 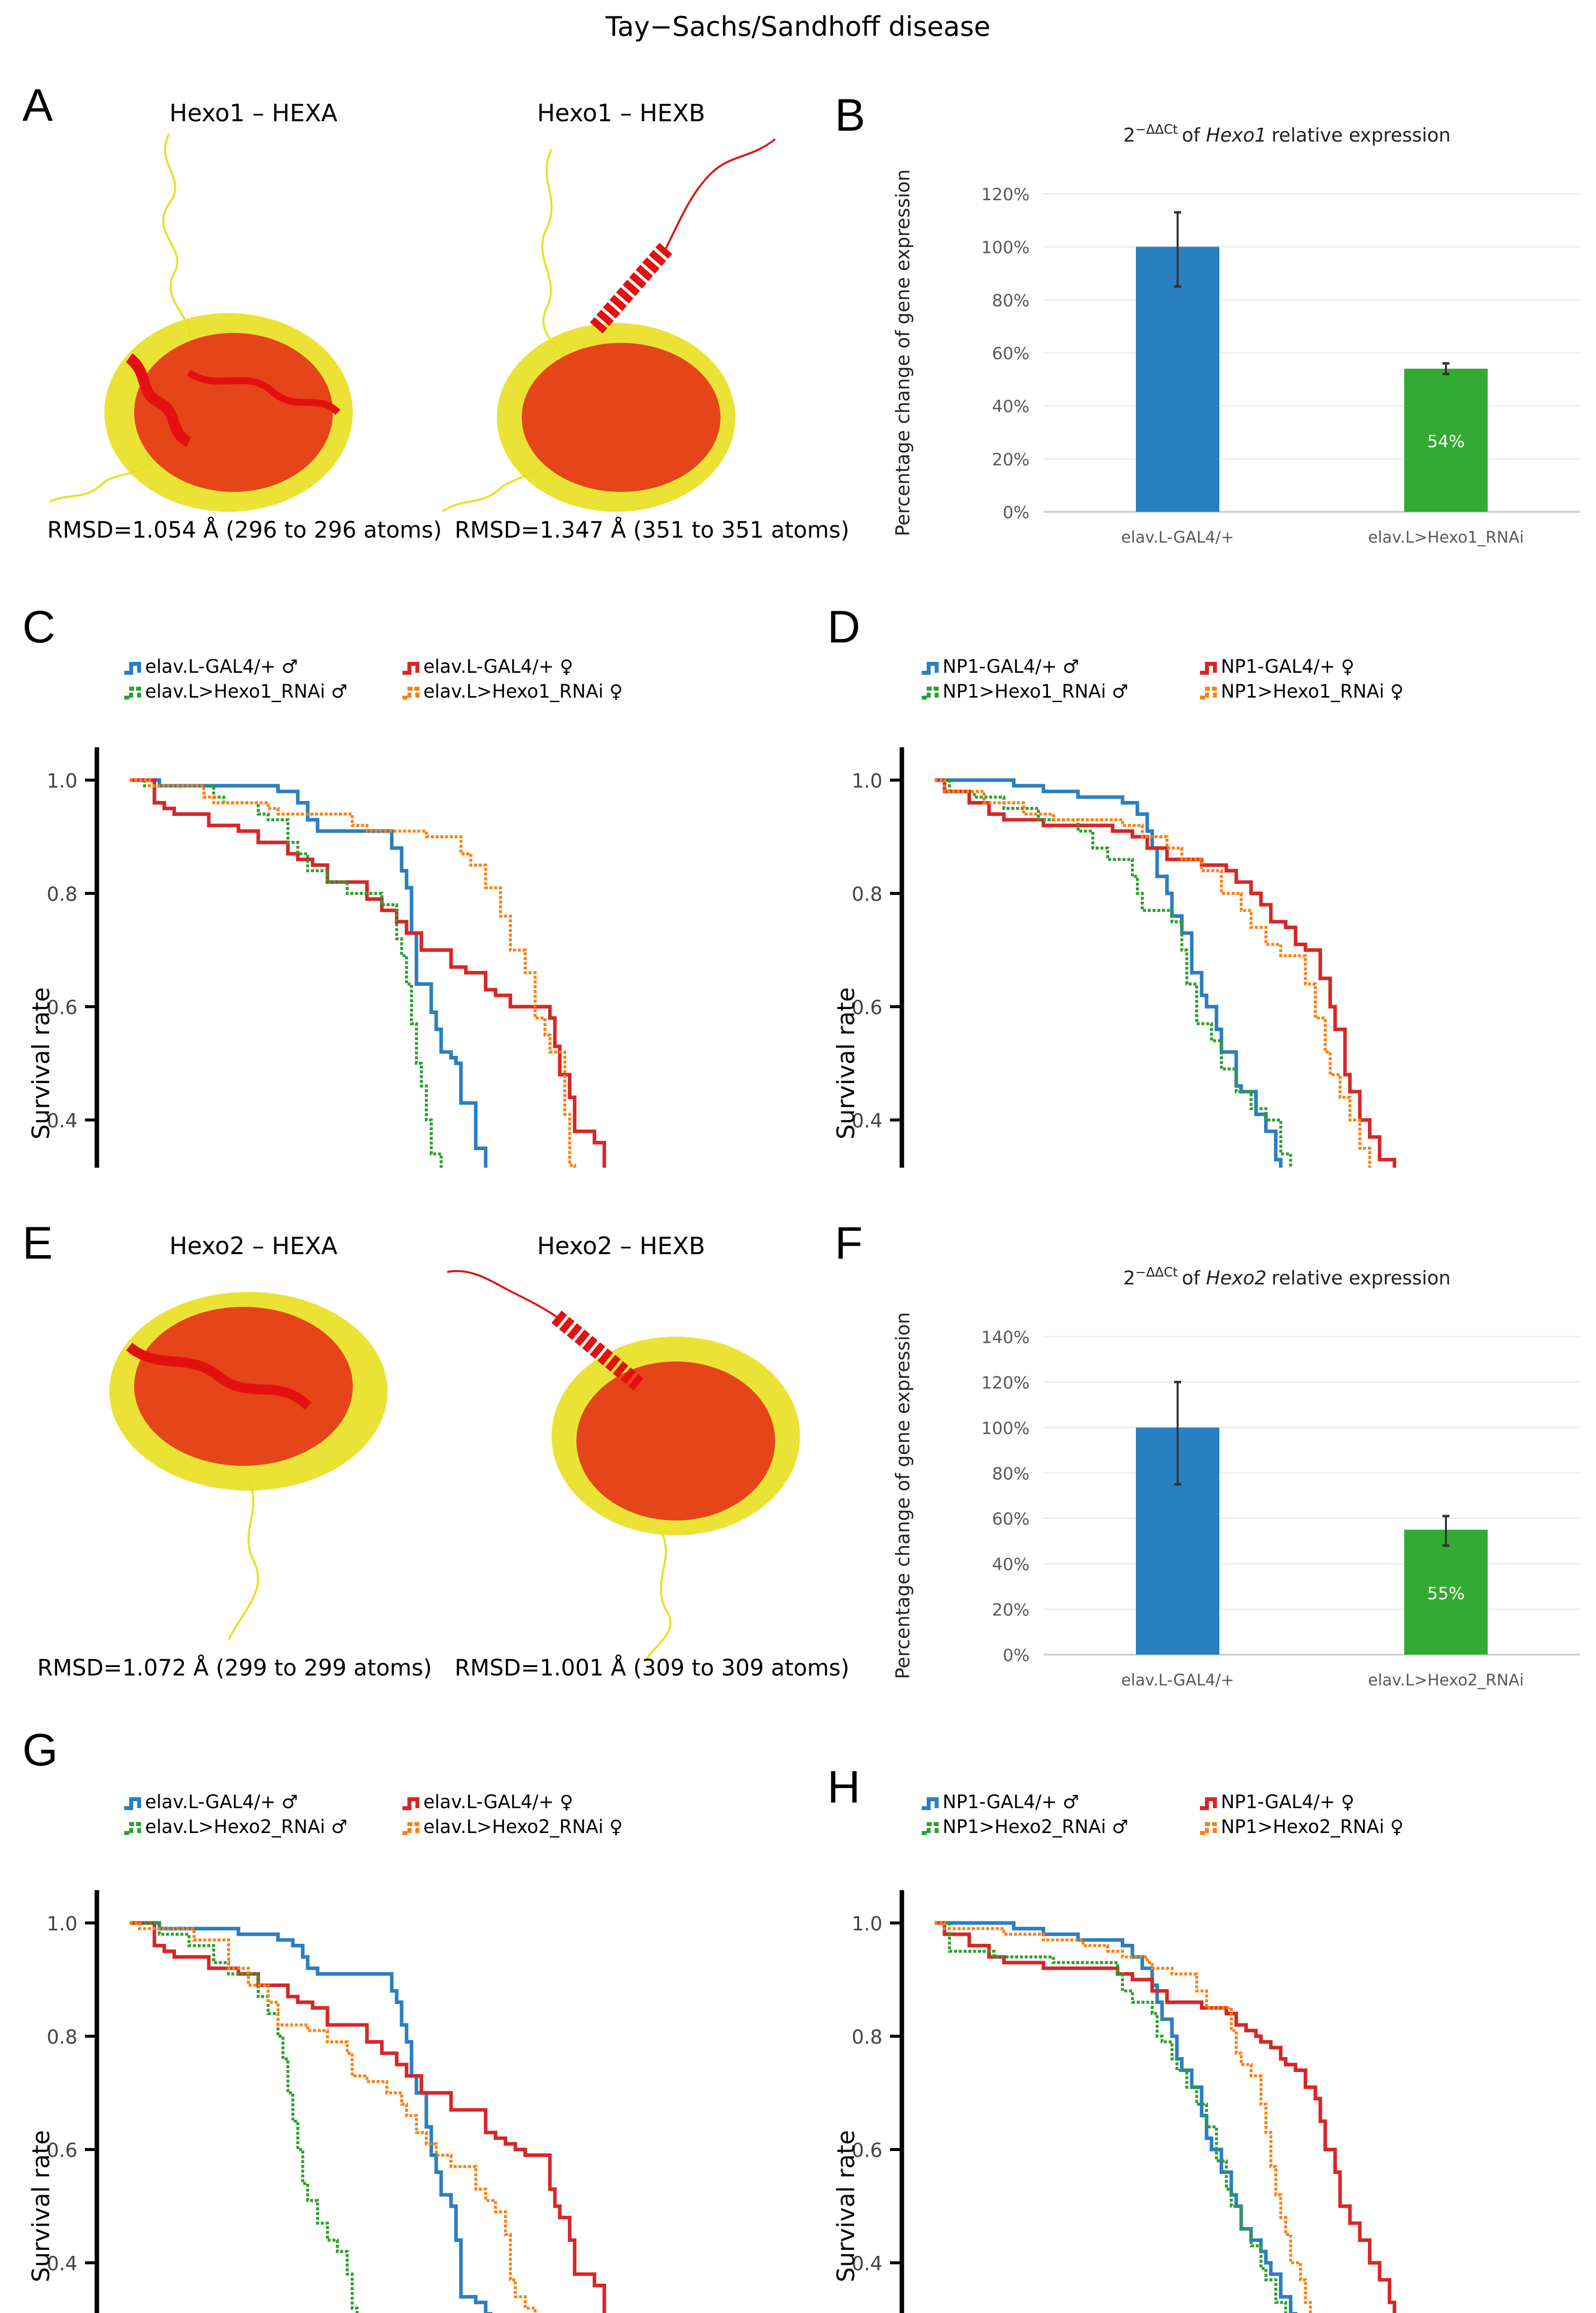 I want to click on chart-title: 2−ΔΔCt of Hexo2 relative expression, so click(x=1287, y=1277).